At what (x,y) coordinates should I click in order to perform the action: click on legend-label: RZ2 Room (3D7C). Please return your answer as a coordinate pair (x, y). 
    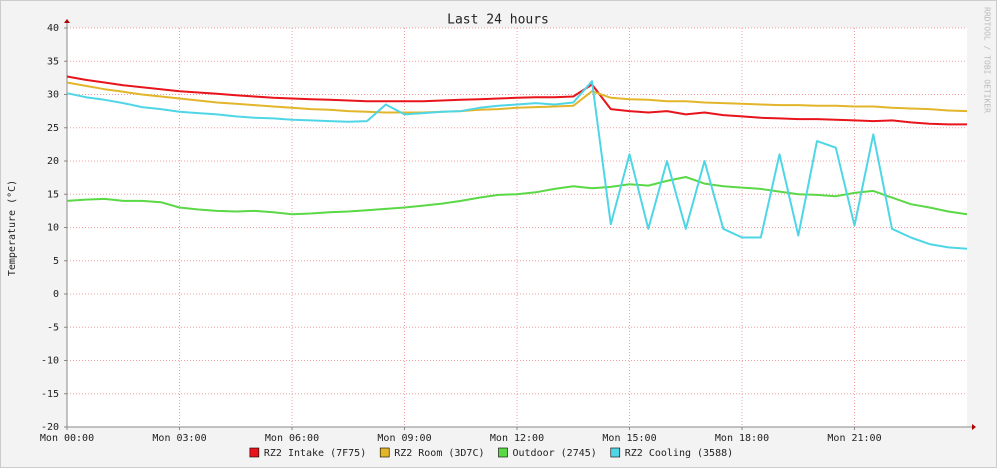
    Looking at the image, I should click on (439, 453).